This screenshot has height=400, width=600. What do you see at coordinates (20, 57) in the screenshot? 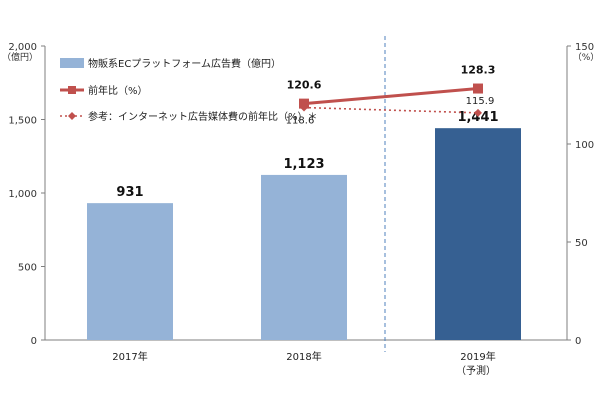
I see `left-axis-unit: （億円）` at bounding box center [20, 57].